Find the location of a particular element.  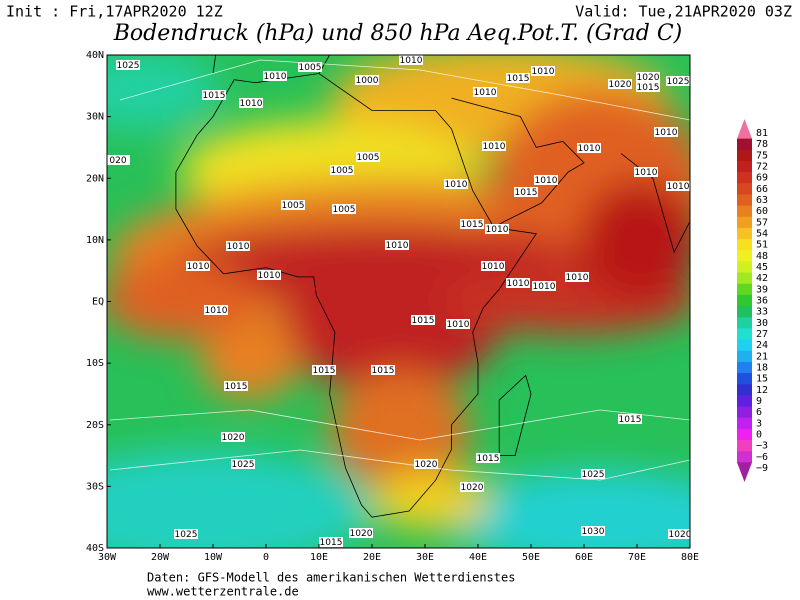

colorbar-label: 72 is located at coordinates (762, 167).